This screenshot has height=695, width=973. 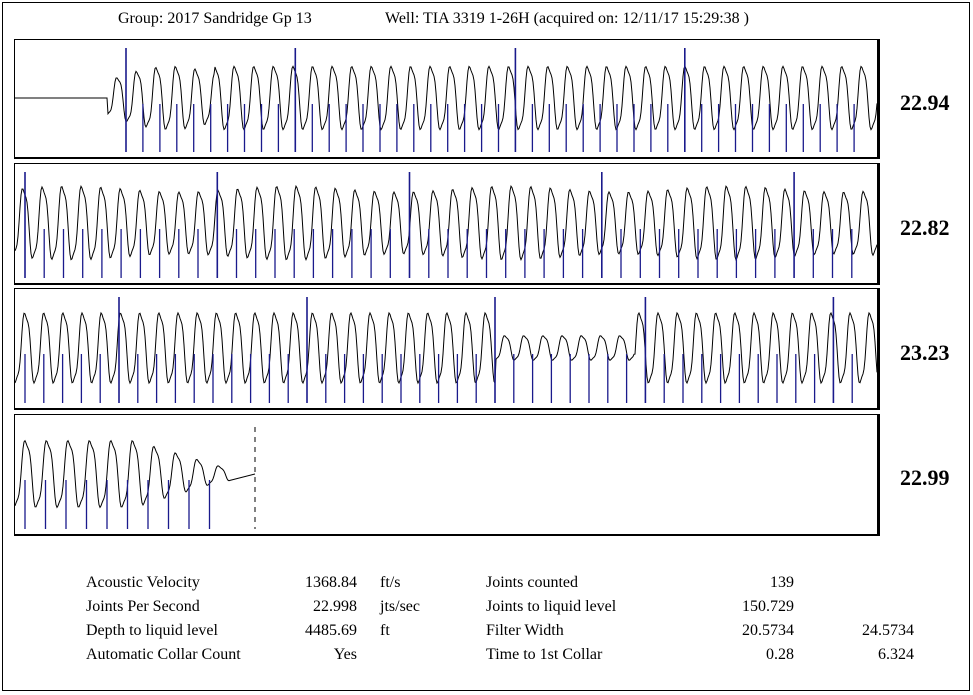 What do you see at coordinates (215, 18) in the screenshot?
I see `group-label: Group: 2017 Sandridge Gp 13` at bounding box center [215, 18].